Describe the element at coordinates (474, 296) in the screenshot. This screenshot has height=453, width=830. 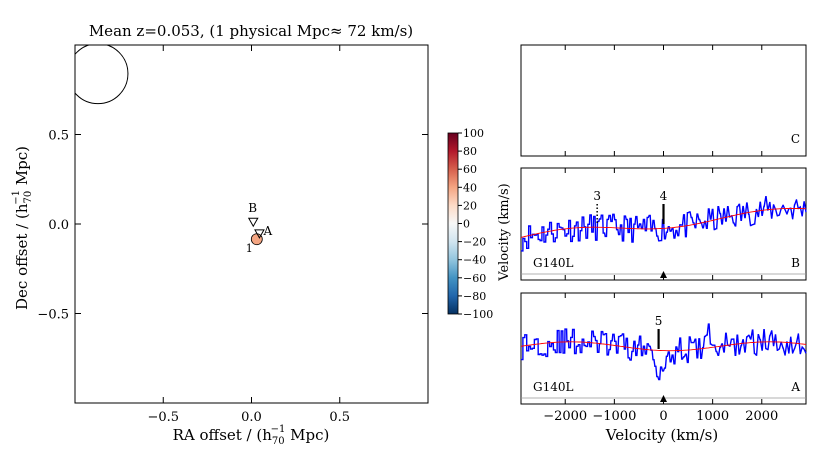
I see `colorbar-tick-label: −80` at that location.